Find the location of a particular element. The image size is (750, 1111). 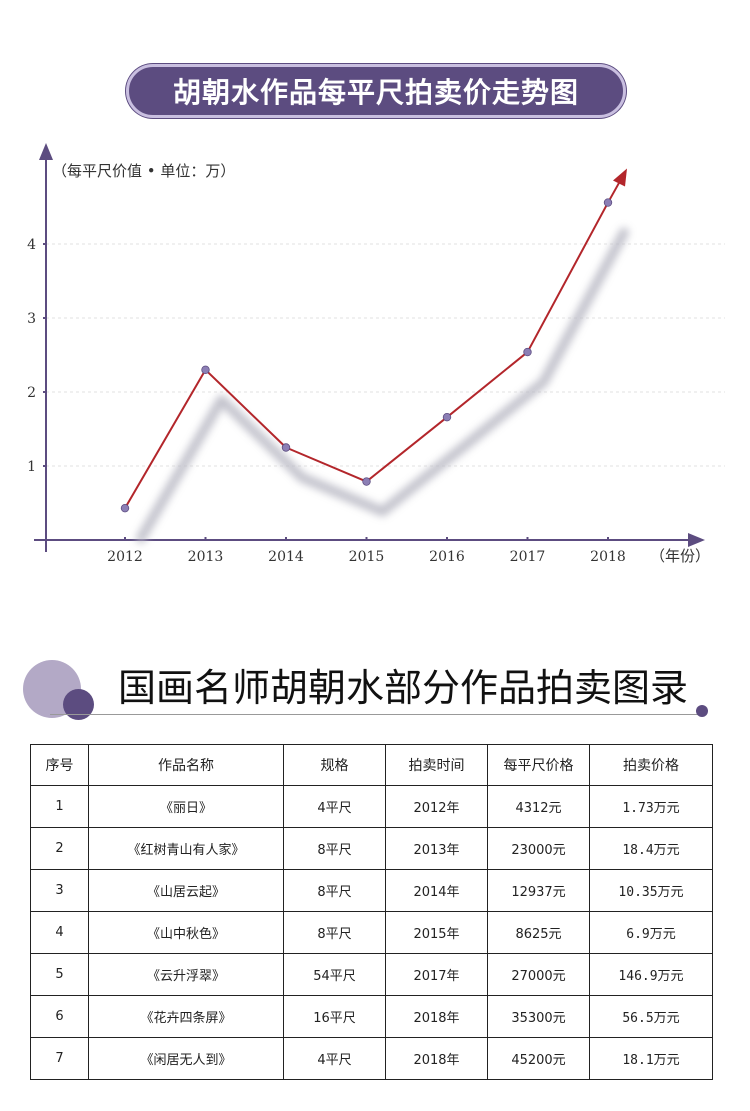

cell-index: 5 is located at coordinates (59, 974).